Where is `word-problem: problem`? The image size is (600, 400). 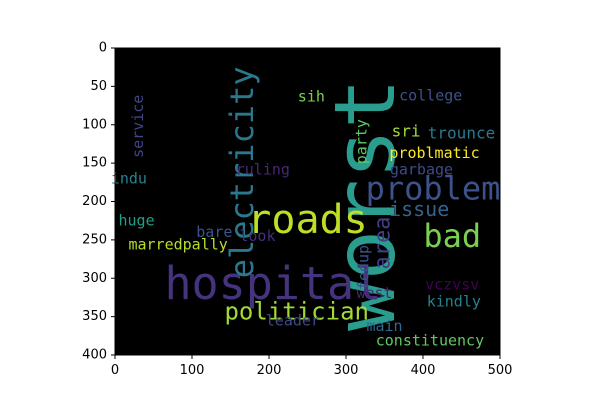 word-problem: problem is located at coordinates (433, 188).